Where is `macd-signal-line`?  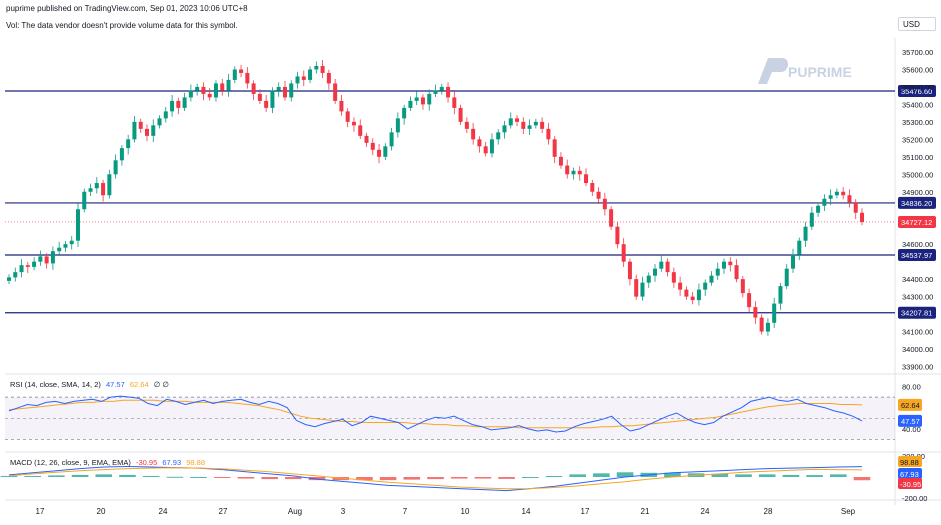
macd-signal-line is located at coordinates (435, 478).